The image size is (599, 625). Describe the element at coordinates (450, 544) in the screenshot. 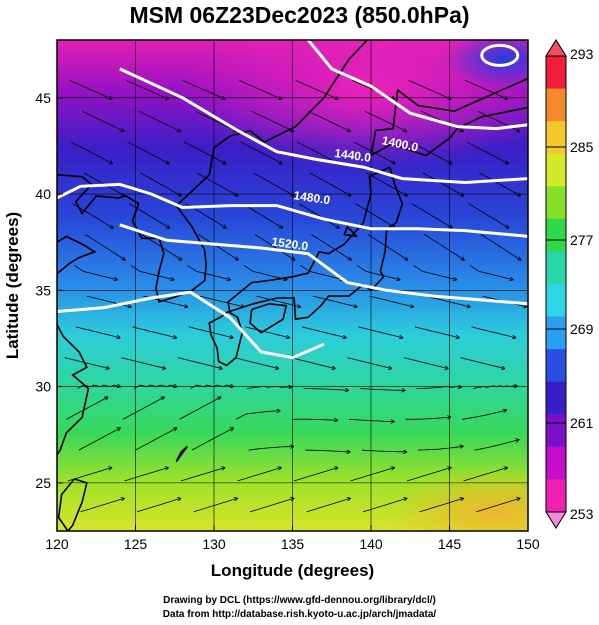

I see `x-tick-label: 145` at that location.